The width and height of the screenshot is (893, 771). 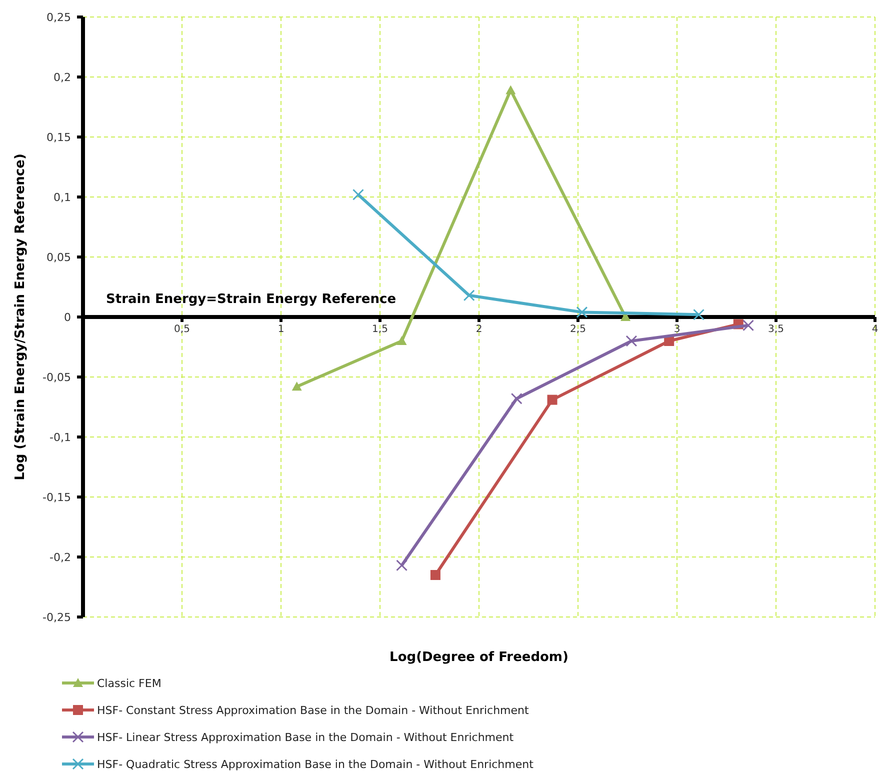 I want to click on x-tick-label: 3,5, so click(x=776, y=329).